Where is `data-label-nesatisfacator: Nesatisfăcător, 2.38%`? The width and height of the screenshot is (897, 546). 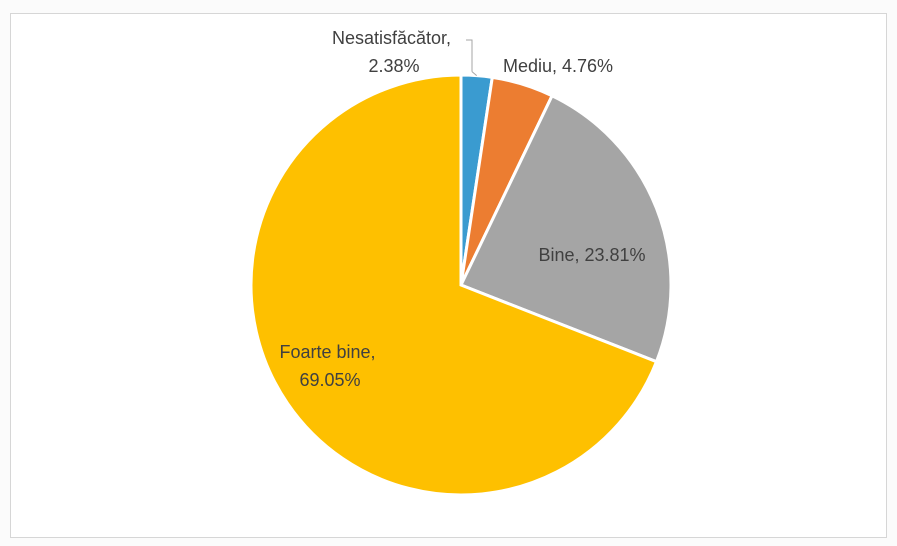
data-label-nesatisfacator: Nesatisfăcător, 2.38% is located at coordinates (394, 52).